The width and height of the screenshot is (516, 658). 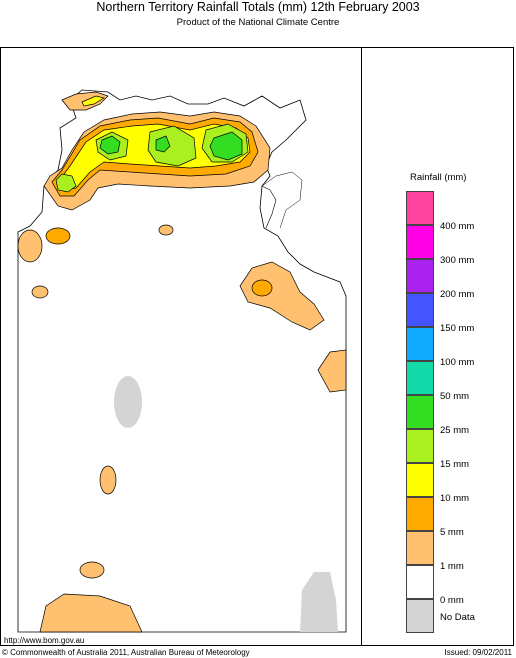 I want to click on rain-patch-west-outer, so click(x=30, y=246).